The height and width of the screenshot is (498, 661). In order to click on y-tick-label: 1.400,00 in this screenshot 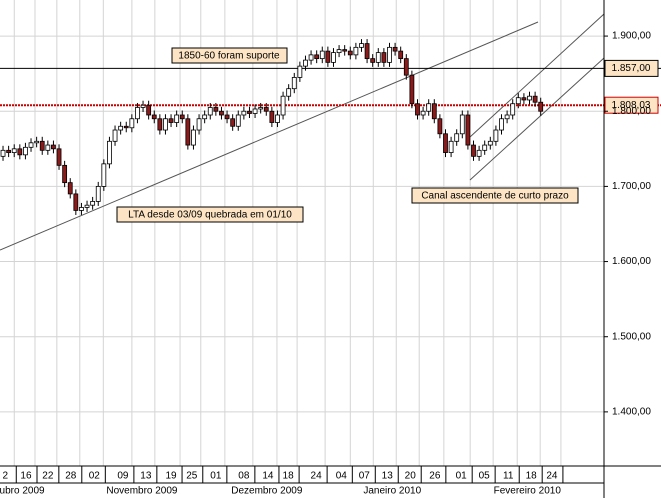, I will do `click(631, 412)`.